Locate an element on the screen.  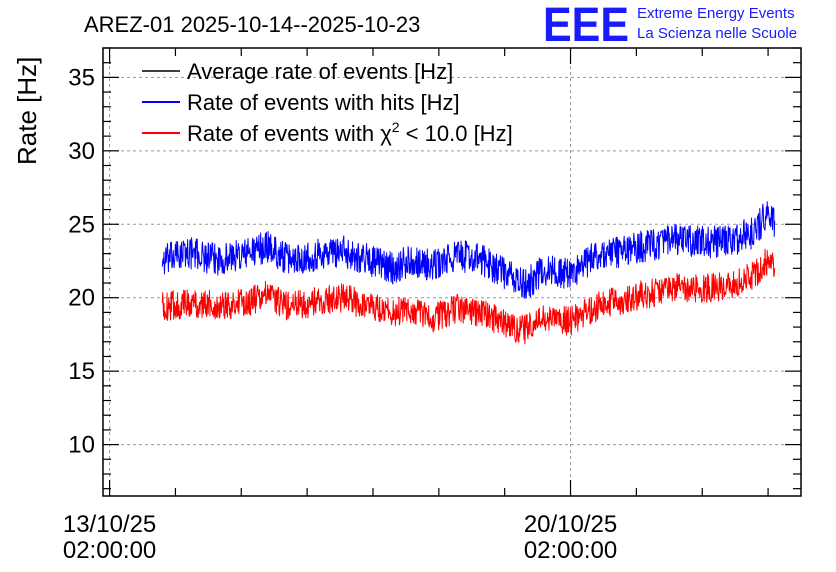
y-tick-label: 35 is located at coordinates (81, 77).